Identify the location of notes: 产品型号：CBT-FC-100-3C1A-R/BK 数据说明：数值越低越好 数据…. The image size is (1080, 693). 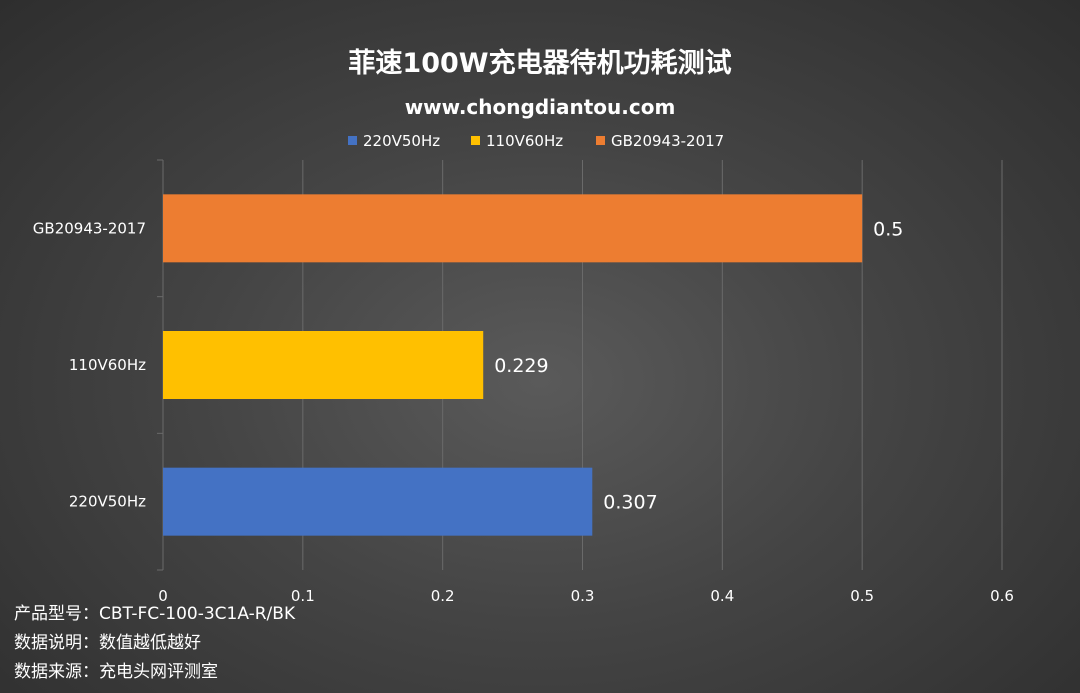
(154, 643).